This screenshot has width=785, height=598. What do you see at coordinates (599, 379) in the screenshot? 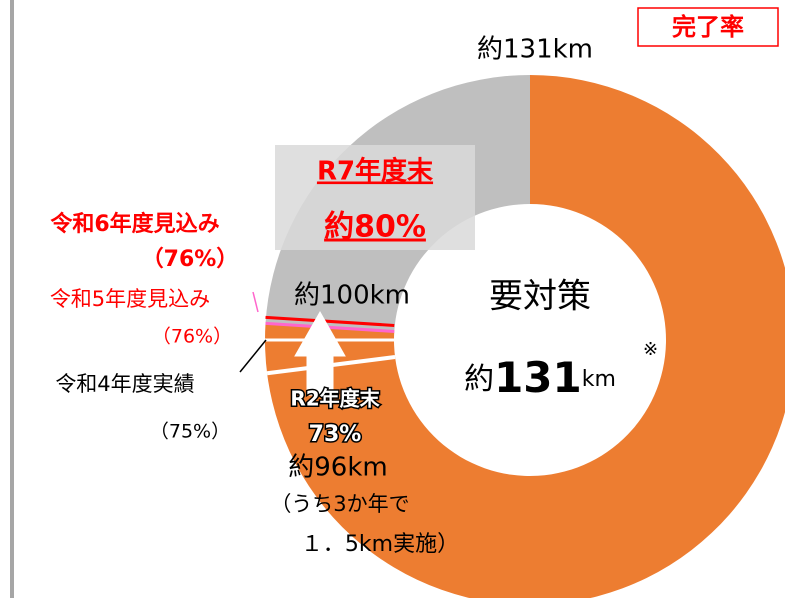
I see `center-unit: km` at bounding box center [599, 379].